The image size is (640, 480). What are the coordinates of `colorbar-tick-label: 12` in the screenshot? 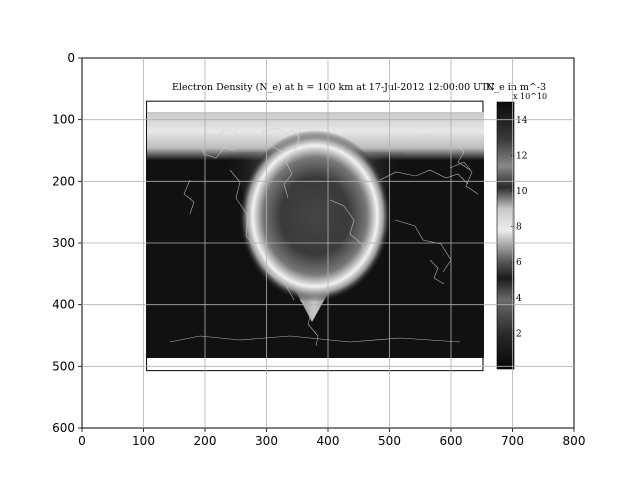 It's located at (521, 156).